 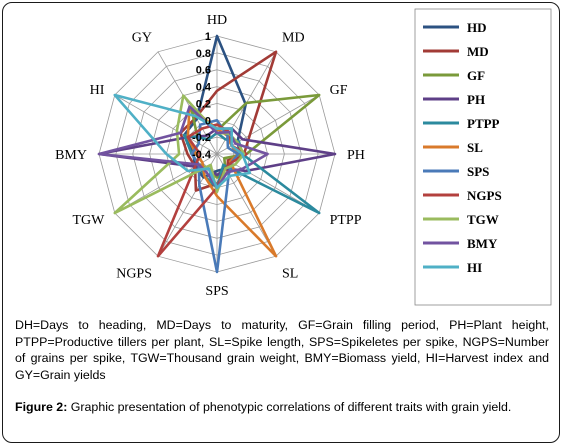 I want to click on figure-label: Figure 2:, so click(x=41, y=407).